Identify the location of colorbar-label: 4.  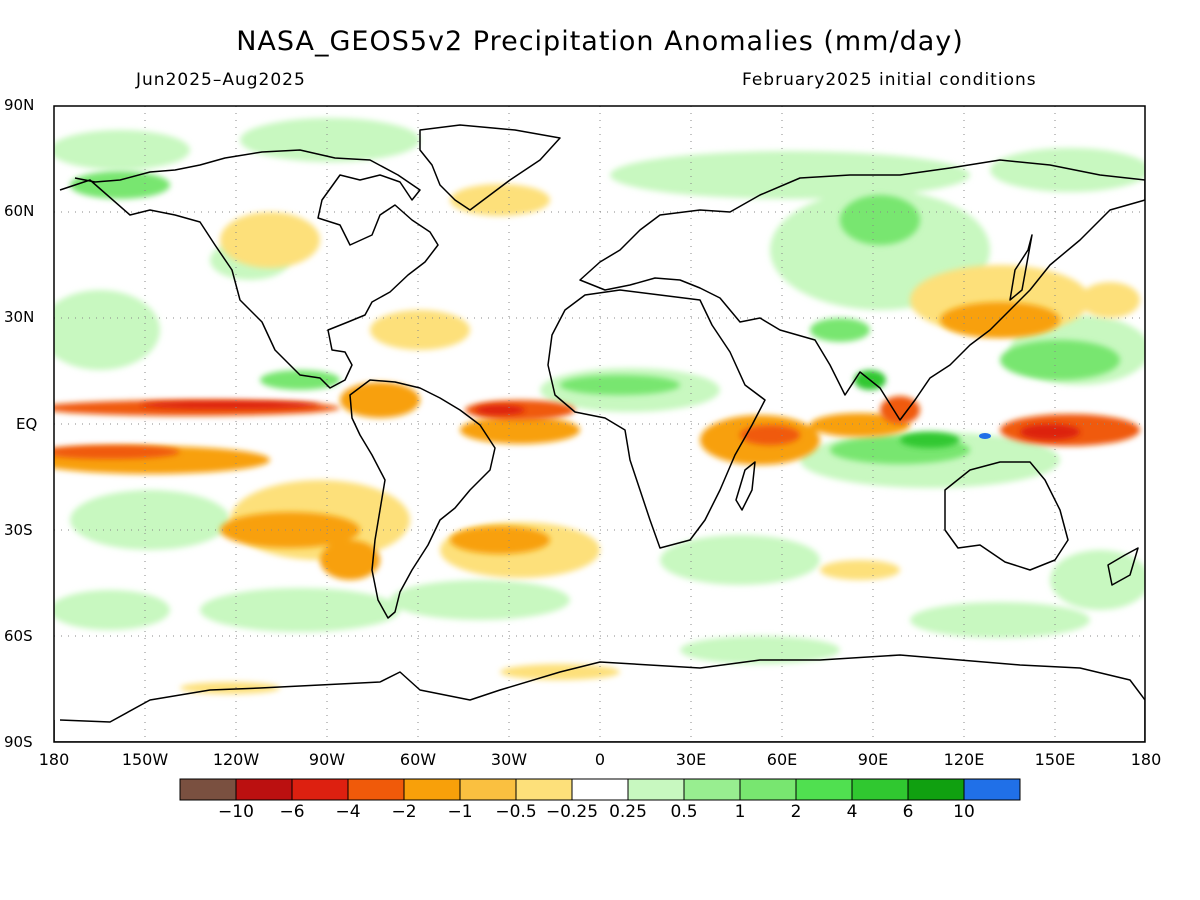
(852, 812).